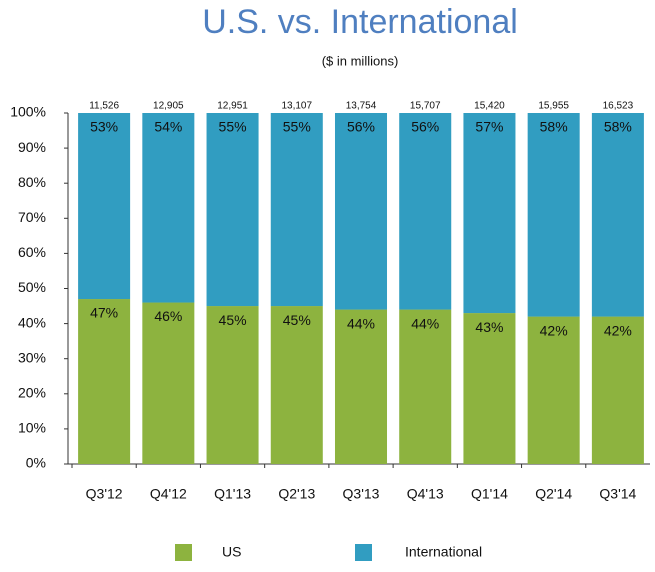  Describe the element at coordinates (32, 182) in the screenshot. I see `y-tick-label: 80%` at that location.